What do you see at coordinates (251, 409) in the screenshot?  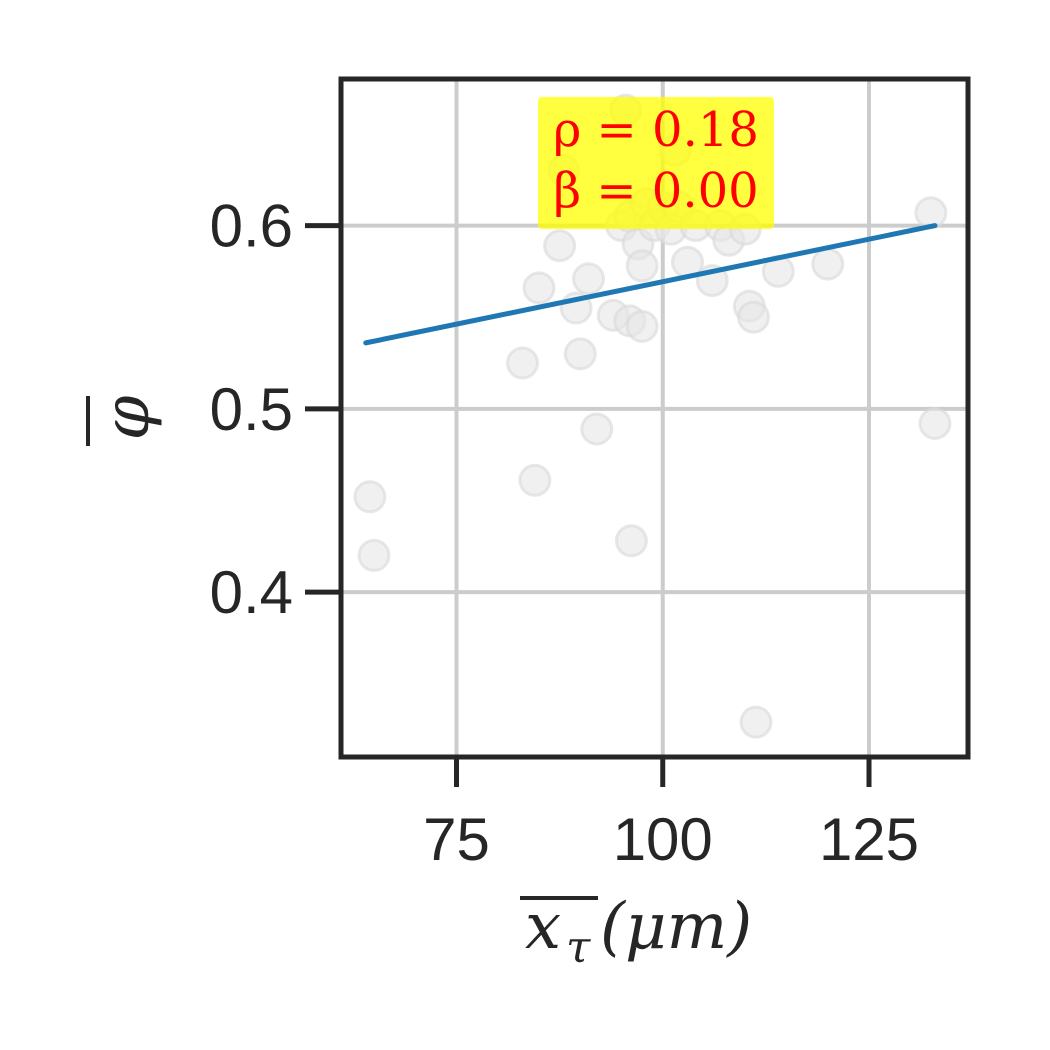 I see `y-tick-label: 0.5` at bounding box center [251, 409].